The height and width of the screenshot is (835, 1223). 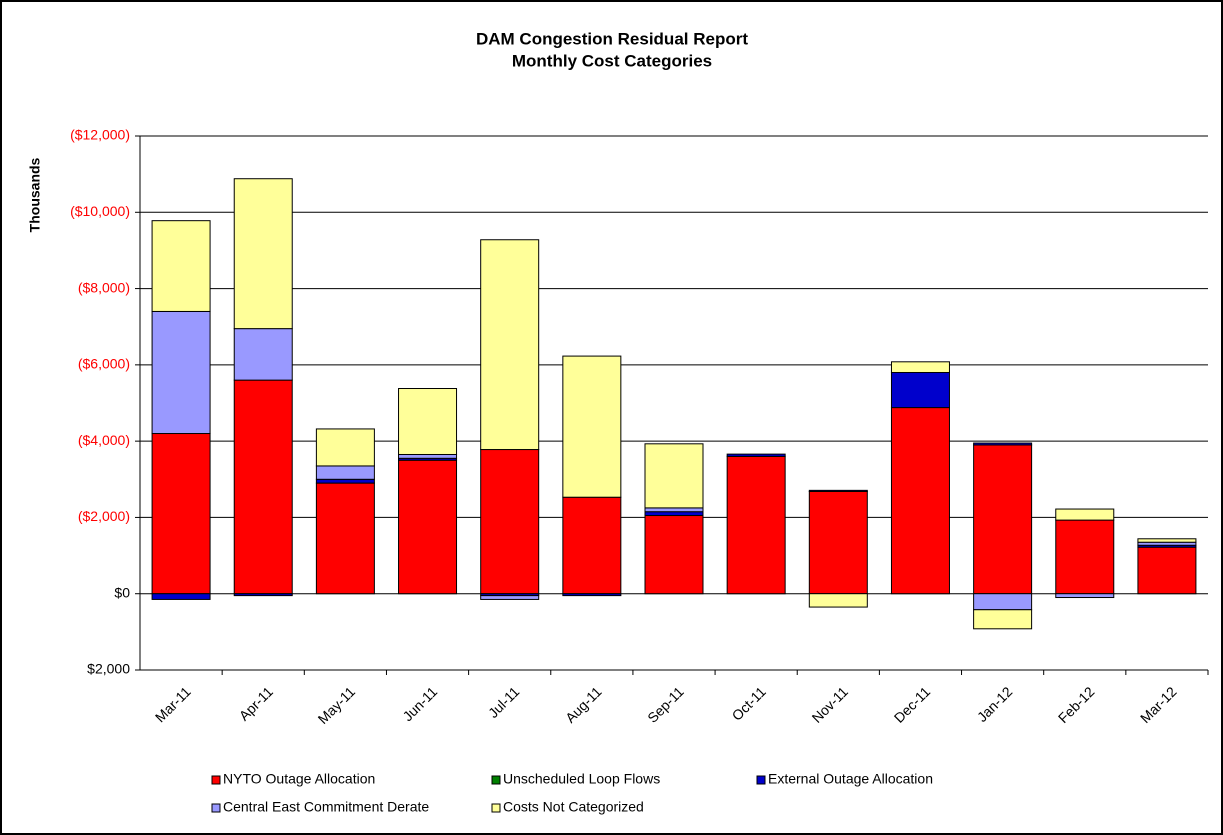 What do you see at coordinates (100, 211) in the screenshot?
I see `y-tick-label: ($10,000)` at bounding box center [100, 211].